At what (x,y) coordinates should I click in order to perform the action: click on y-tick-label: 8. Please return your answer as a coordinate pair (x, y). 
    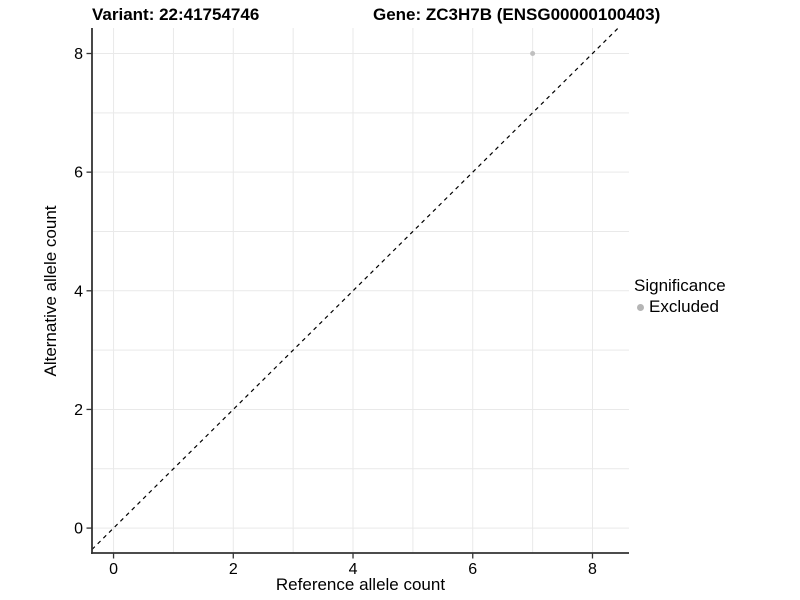
    Looking at the image, I should click on (78, 54).